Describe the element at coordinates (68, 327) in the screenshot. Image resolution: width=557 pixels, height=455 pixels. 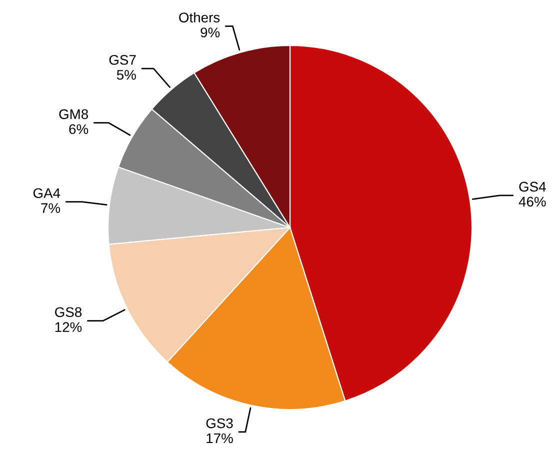
I see `data-label: 12%` at that location.